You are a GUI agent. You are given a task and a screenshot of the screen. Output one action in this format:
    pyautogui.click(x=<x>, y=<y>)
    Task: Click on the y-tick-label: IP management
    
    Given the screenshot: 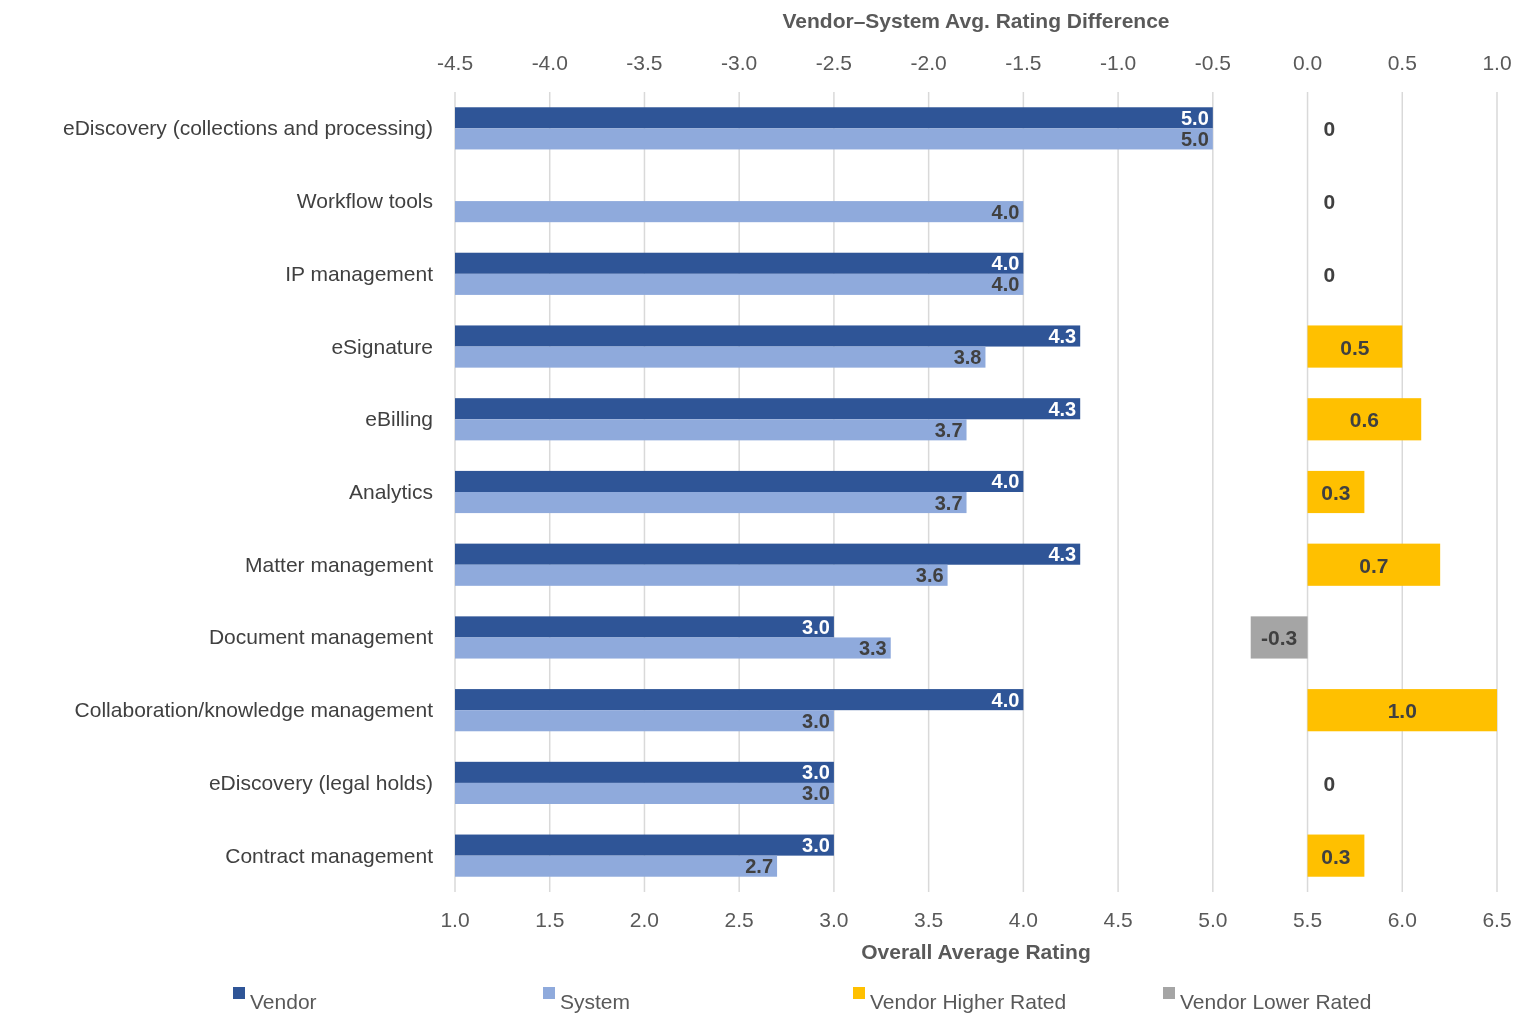 What is the action you would take?
    pyautogui.click(x=359, y=273)
    